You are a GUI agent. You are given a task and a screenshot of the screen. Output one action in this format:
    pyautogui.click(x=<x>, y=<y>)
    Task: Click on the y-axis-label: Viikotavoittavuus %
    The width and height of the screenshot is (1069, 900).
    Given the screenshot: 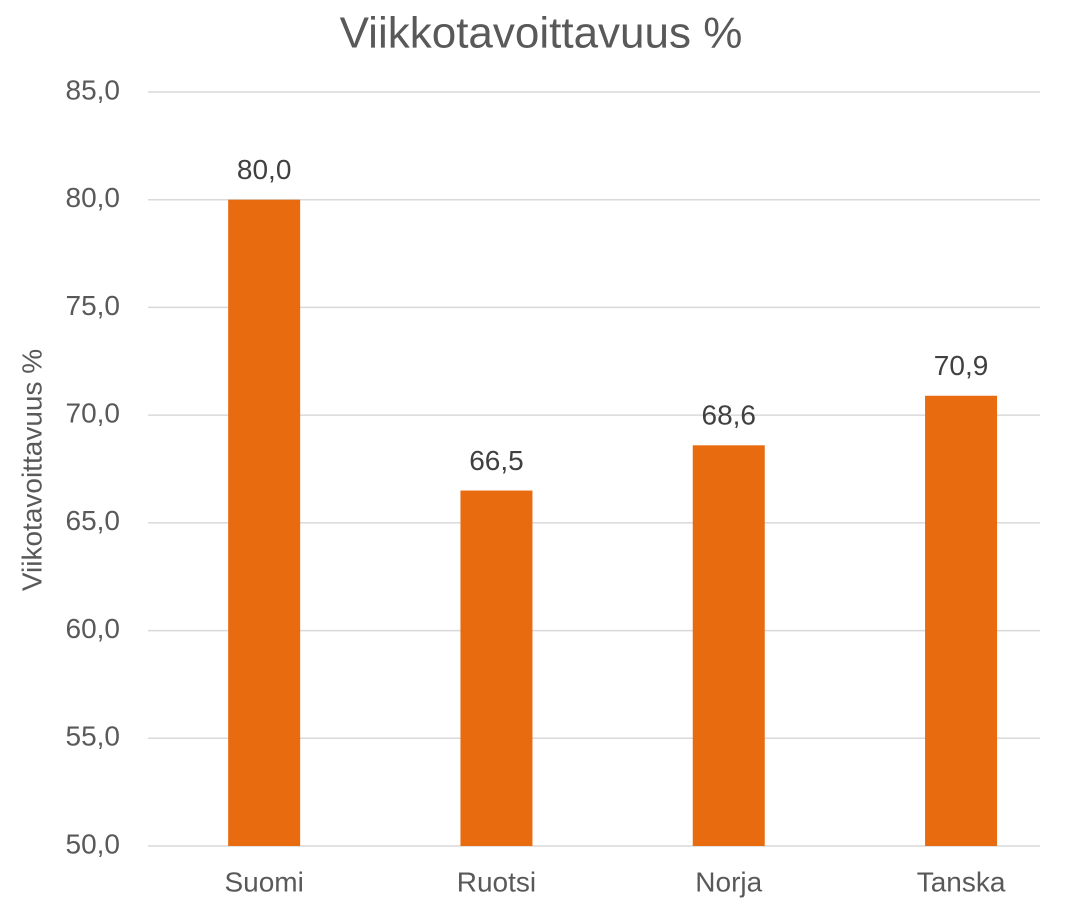 What is the action you would take?
    pyautogui.click(x=31, y=470)
    